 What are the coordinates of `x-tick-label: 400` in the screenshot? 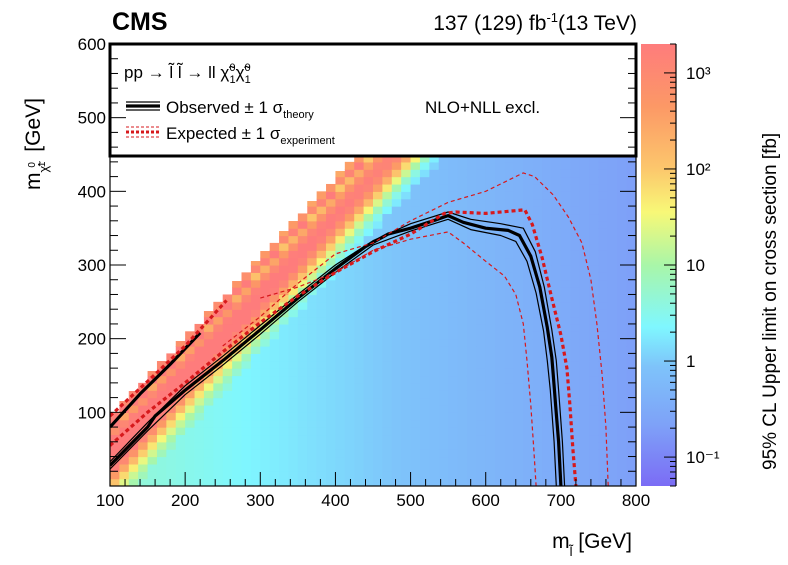 It's located at (335, 500).